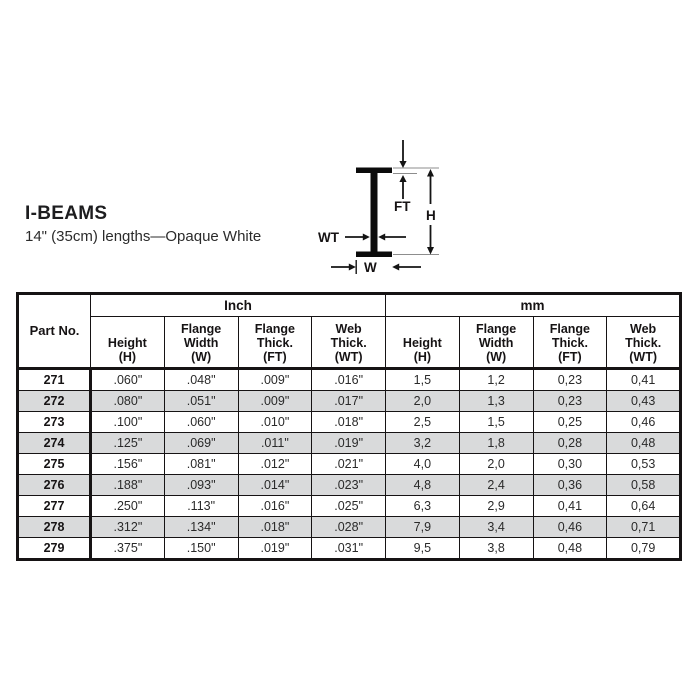  I want to click on mm-value-cell: 3,8, so click(496, 548).